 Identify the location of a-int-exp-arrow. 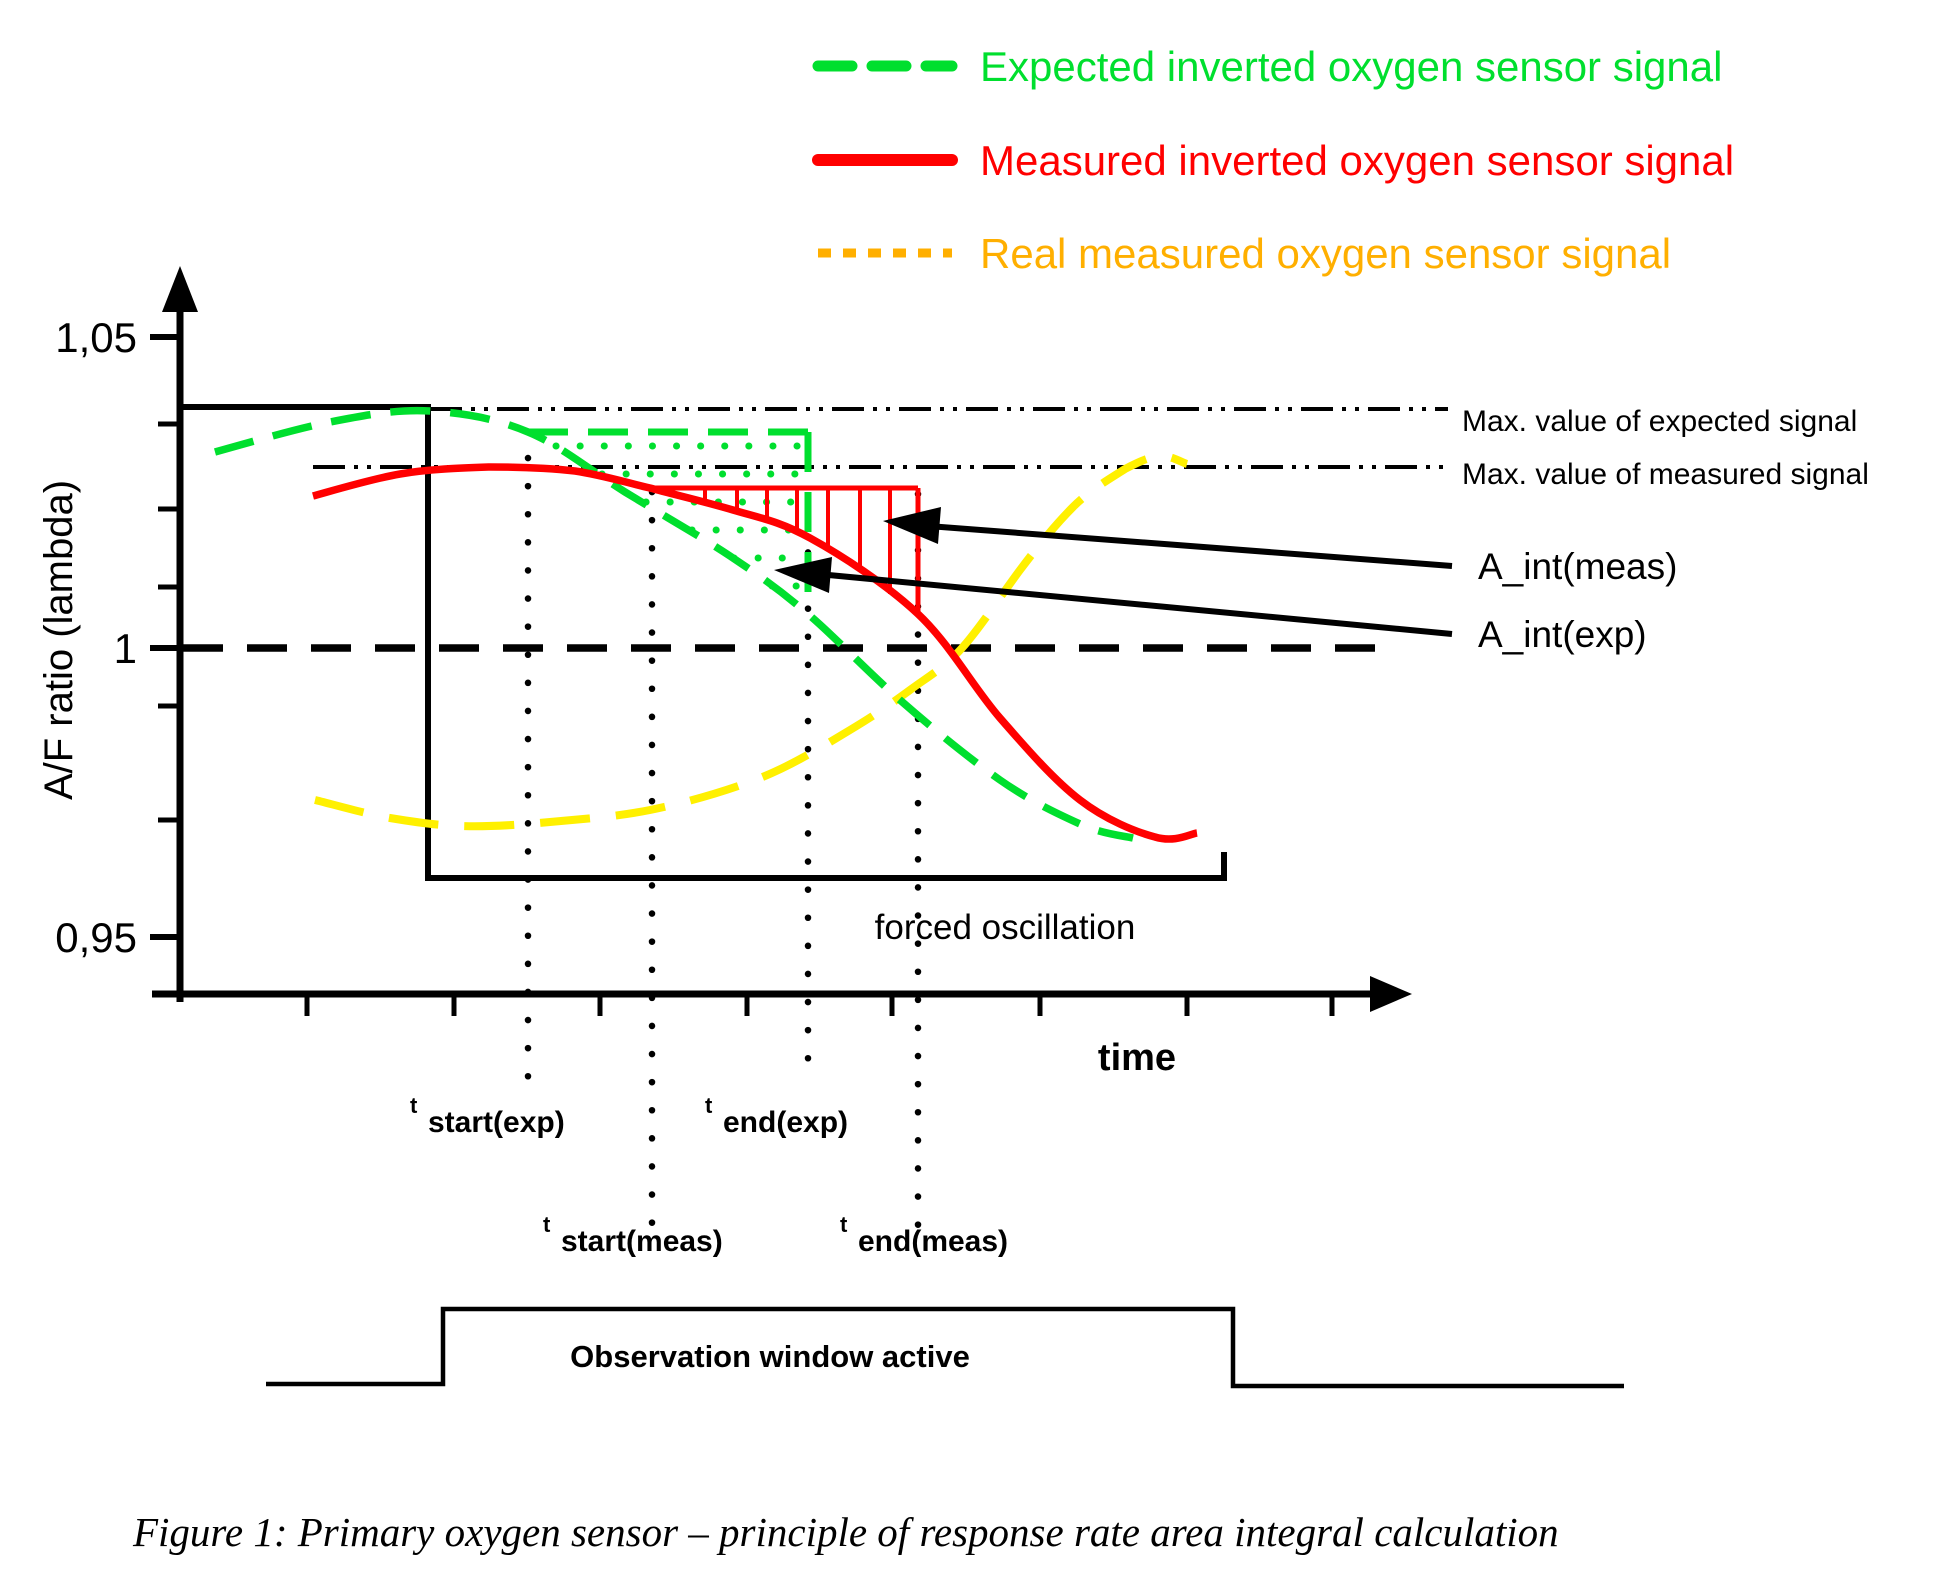
(1113, 597).